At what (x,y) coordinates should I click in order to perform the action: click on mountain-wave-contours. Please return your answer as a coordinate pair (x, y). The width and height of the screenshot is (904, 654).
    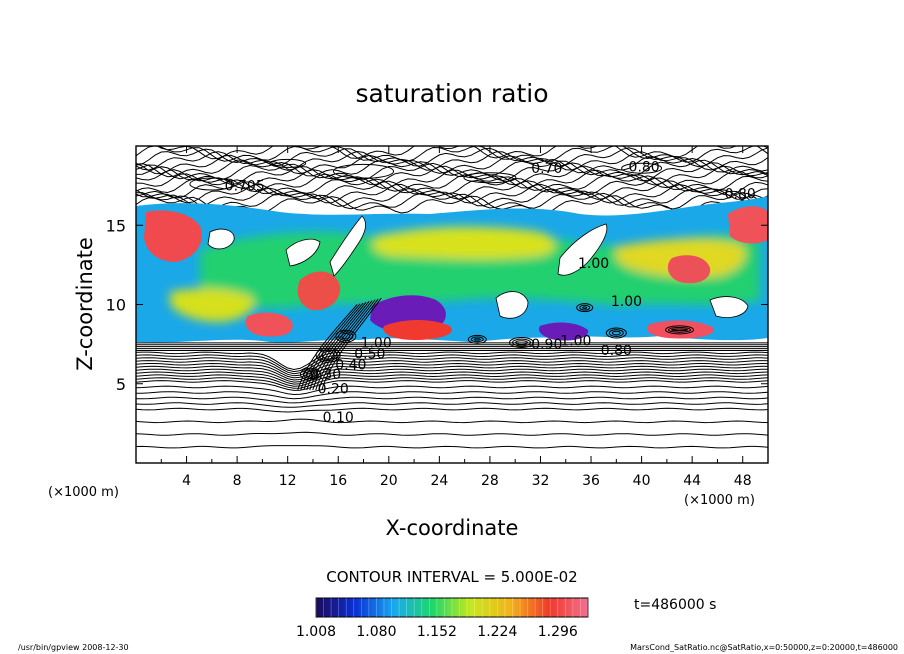
    Looking at the image, I should click on (496, 344).